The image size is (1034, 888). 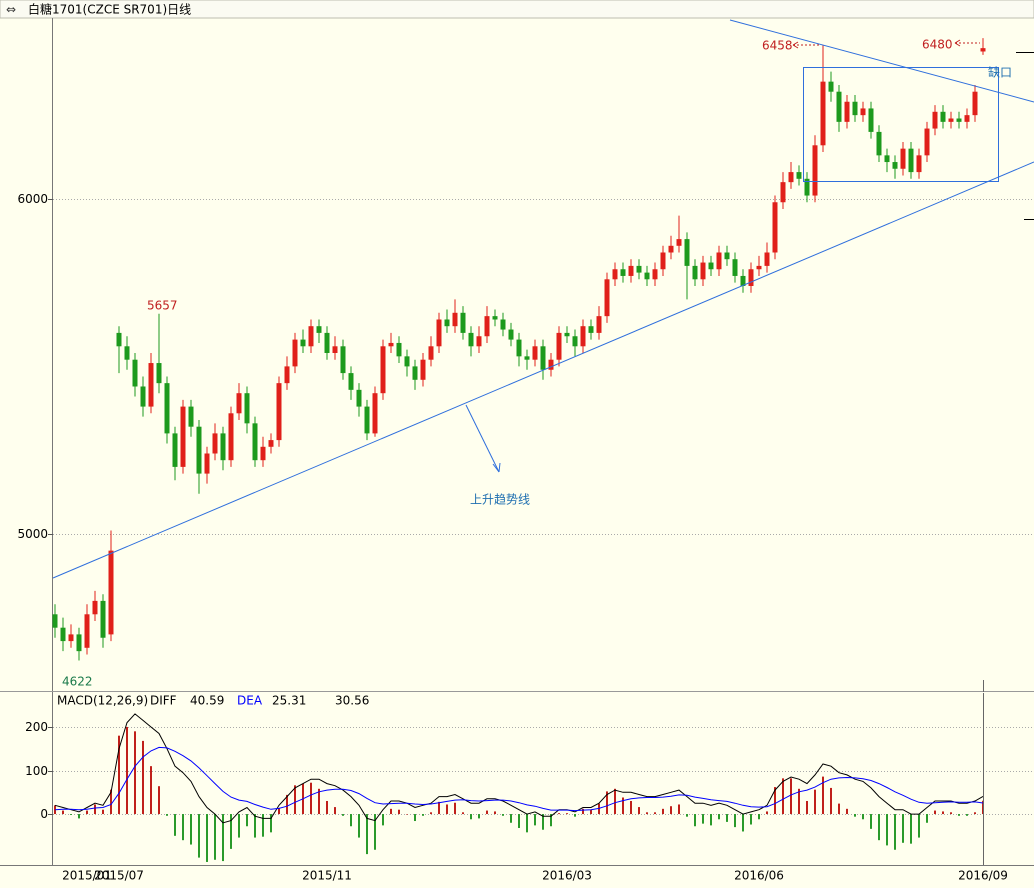 What do you see at coordinates (109, 9) in the screenshot?
I see `chart-title: 白糖1701(CZCE SR701)日线` at bounding box center [109, 9].